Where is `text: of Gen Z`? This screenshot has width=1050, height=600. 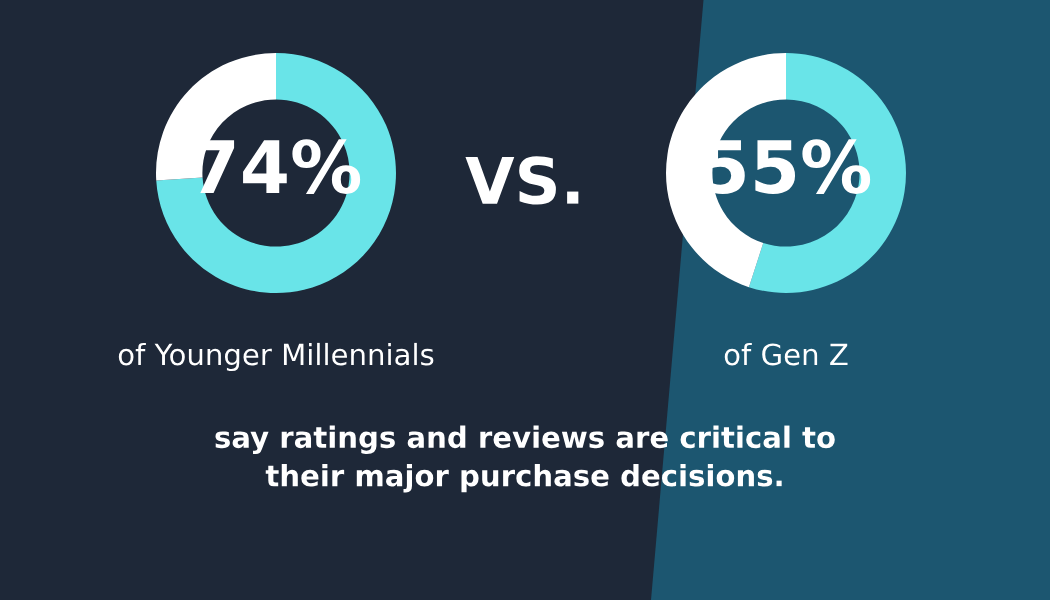 text: of Gen Z is located at coordinates (786, 354).